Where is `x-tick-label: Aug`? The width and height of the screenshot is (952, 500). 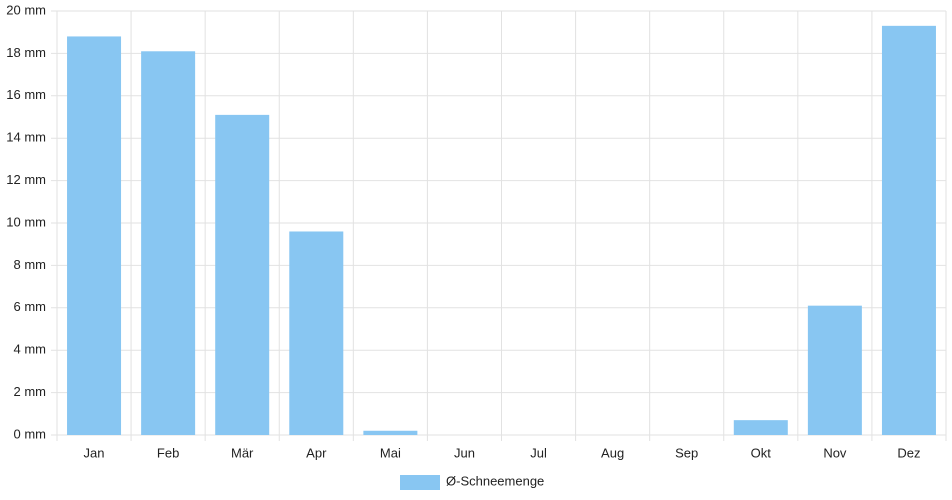 x-tick-label: Aug is located at coordinates (612, 452).